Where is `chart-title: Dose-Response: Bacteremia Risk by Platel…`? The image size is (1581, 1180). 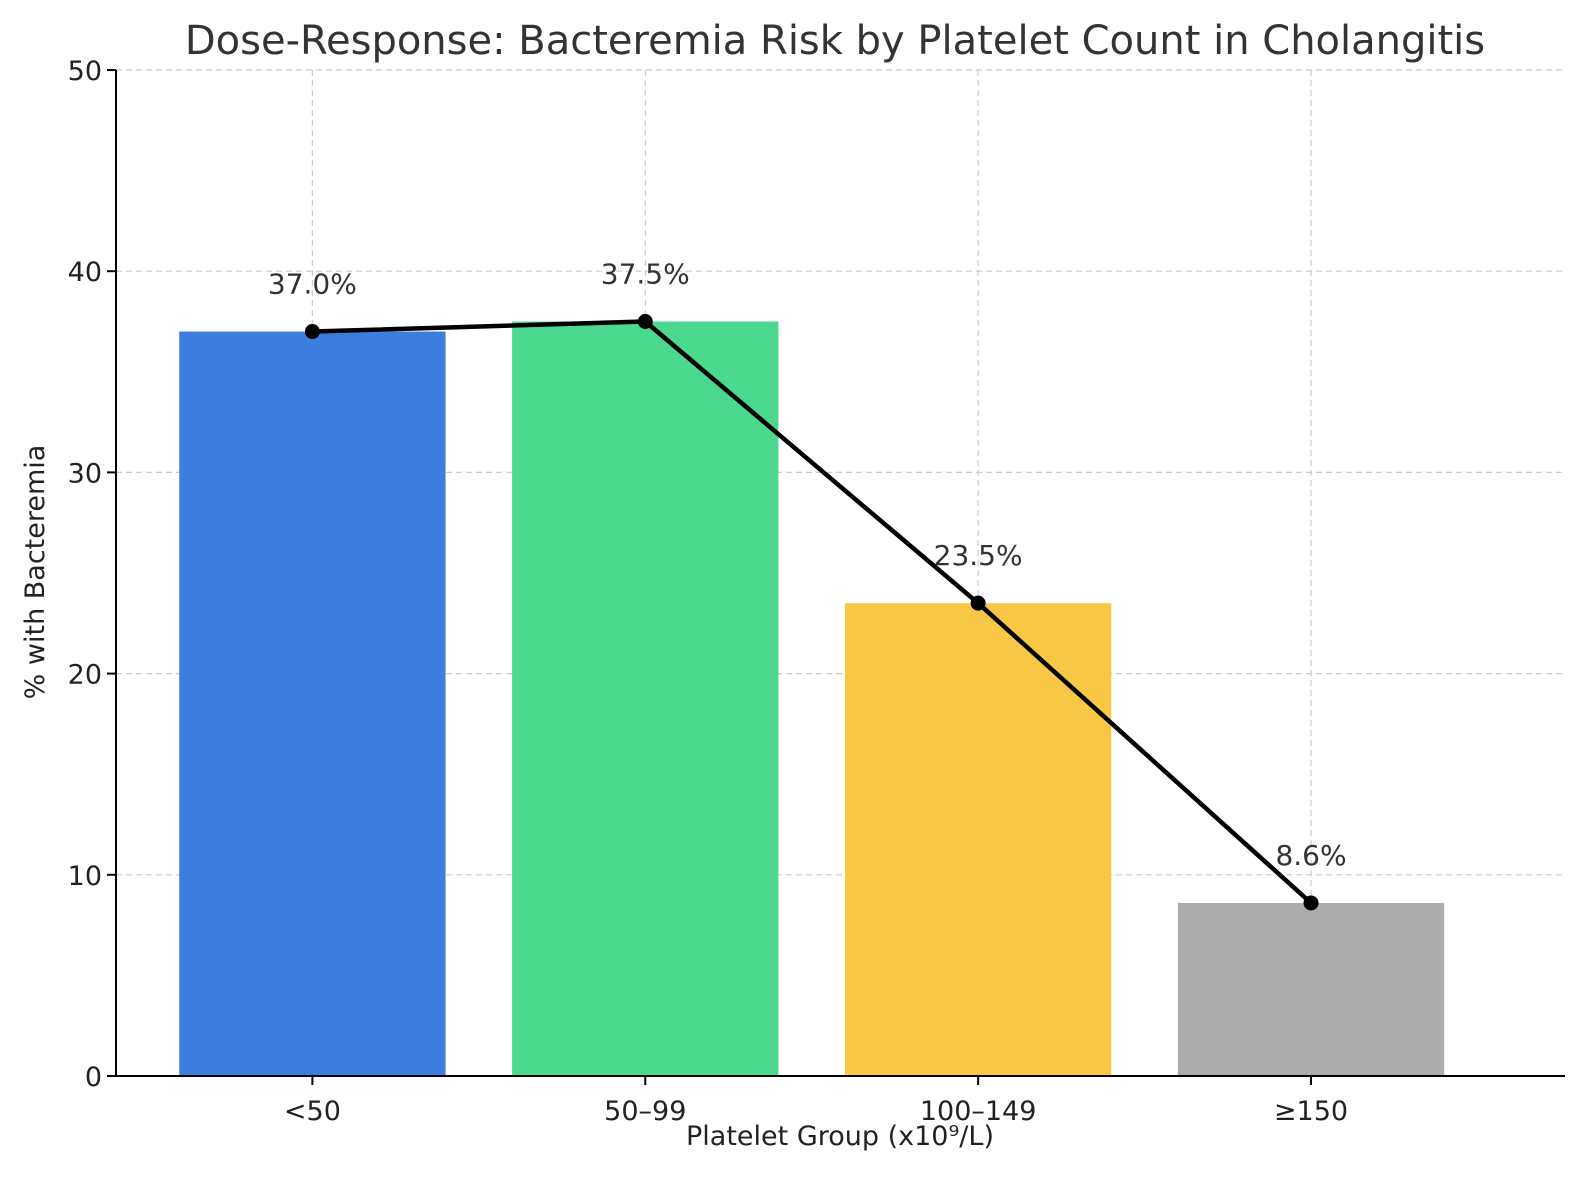
chart-title: Dose-Response: Bacteremia Risk by Platel… is located at coordinates (835, 41).